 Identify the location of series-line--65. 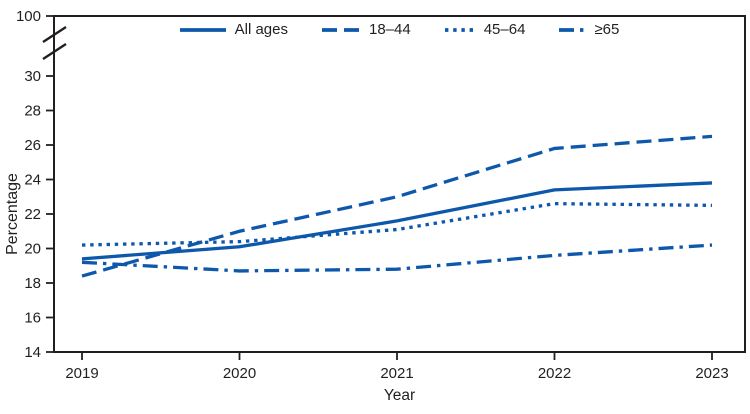
(397, 258).